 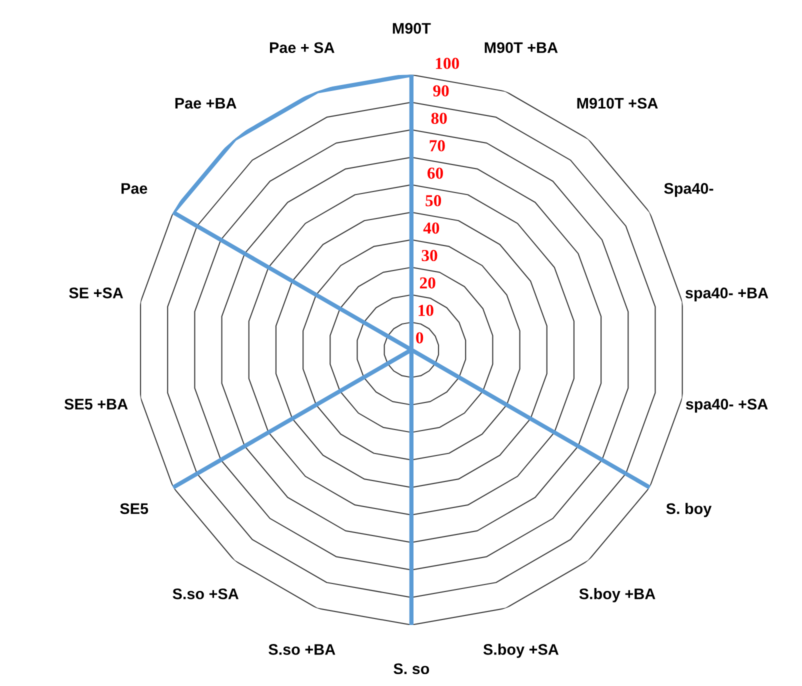 I want to click on spoke-label: S.boy +SA, so click(x=521, y=651).